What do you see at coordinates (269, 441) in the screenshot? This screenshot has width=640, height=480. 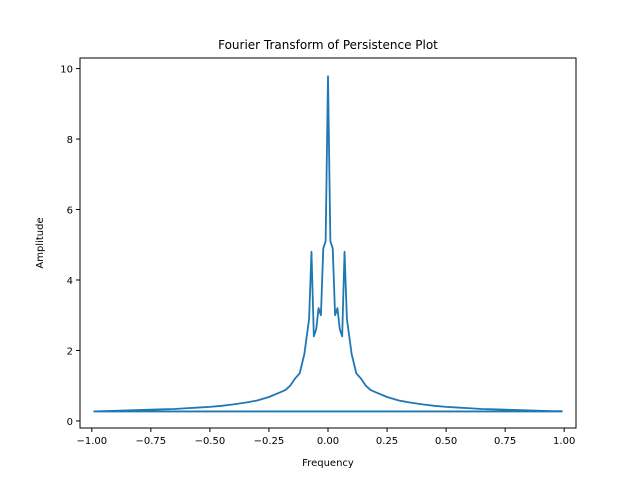 I see `x-tick-label: −0.25` at bounding box center [269, 441].